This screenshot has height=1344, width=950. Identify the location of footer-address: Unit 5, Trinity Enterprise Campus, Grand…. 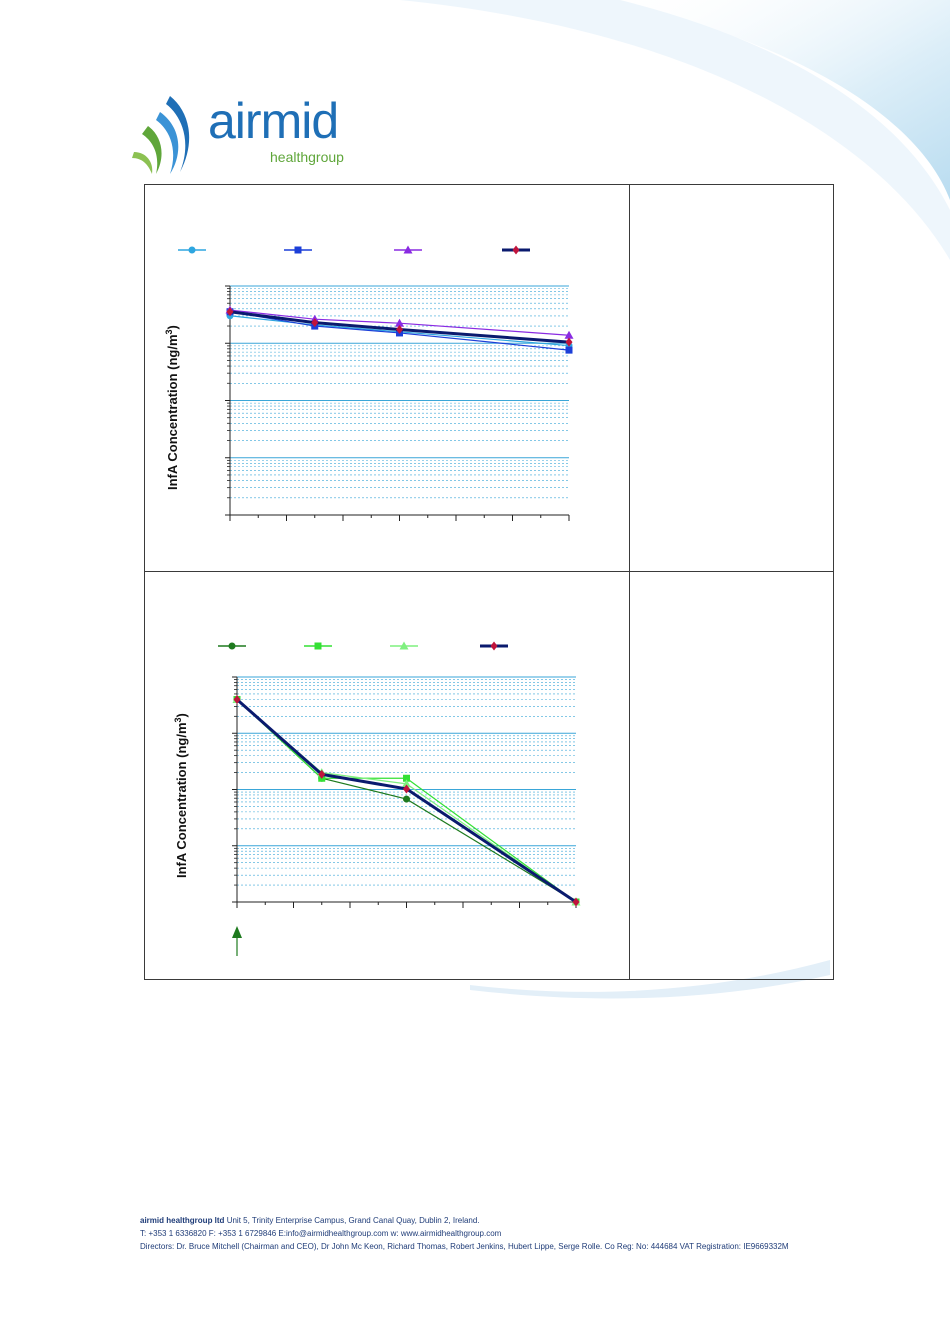
(353, 1220).